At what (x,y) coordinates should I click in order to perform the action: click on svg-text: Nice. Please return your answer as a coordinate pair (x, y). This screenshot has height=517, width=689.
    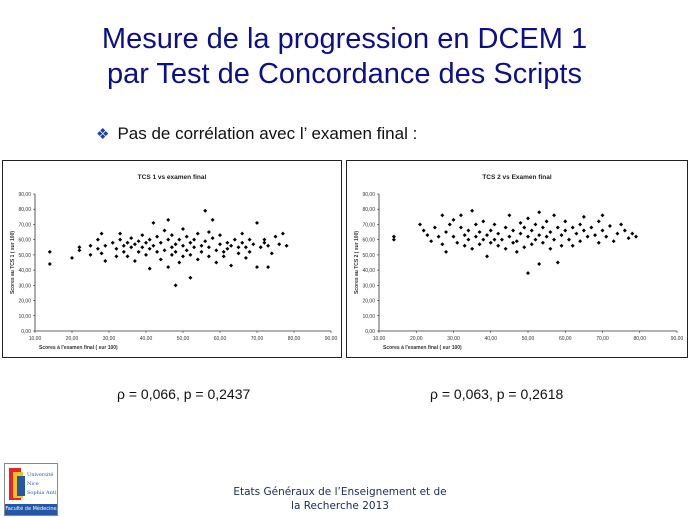
    Looking at the image, I should click on (33, 484).